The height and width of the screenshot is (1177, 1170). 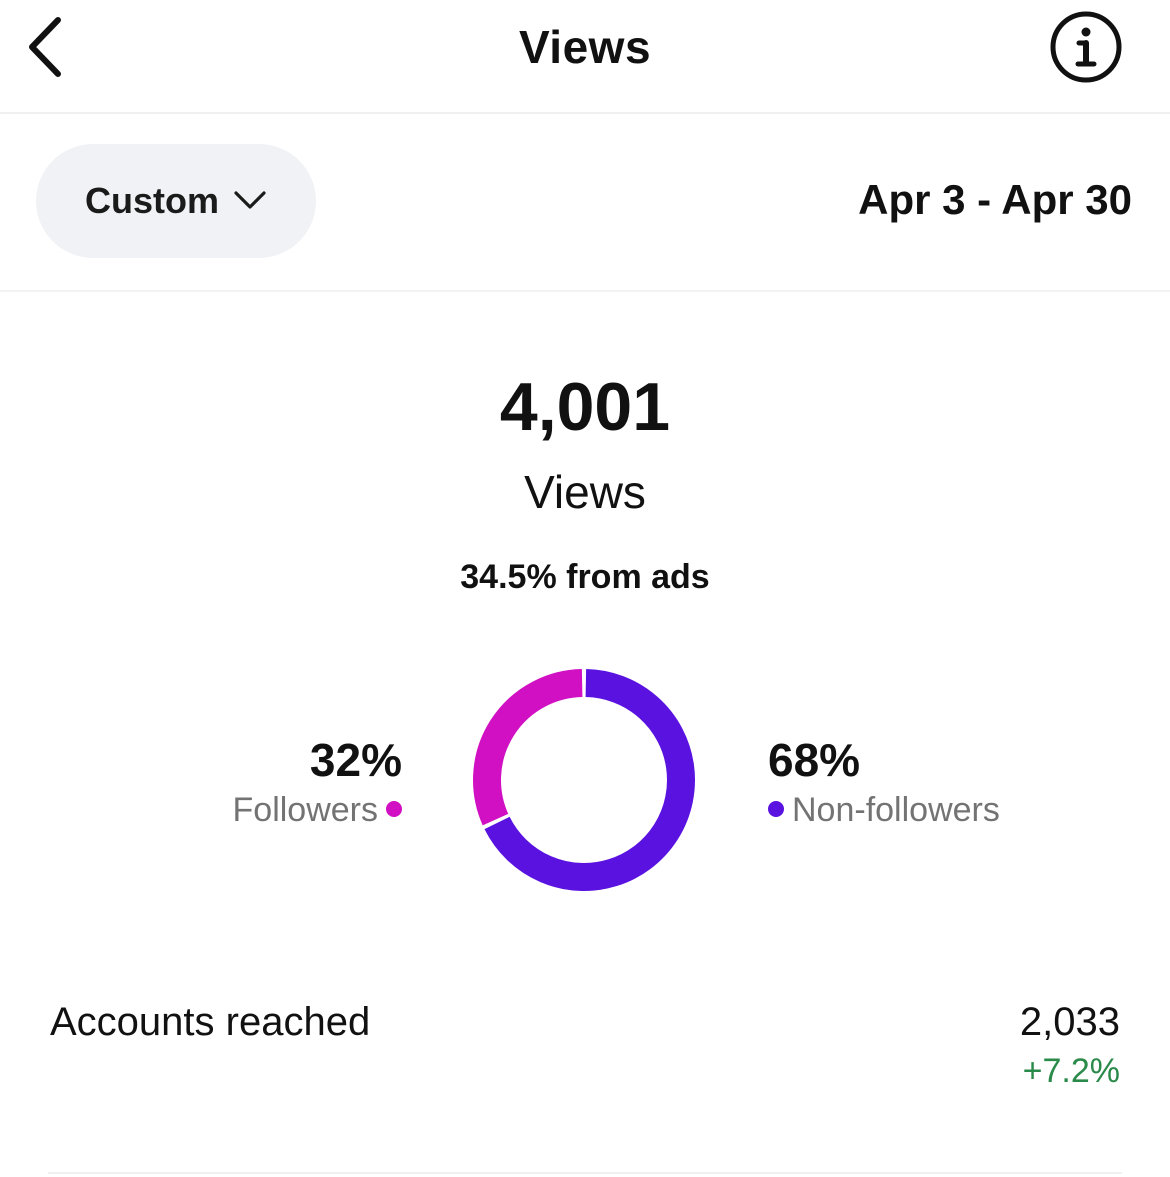 I want to click on total-views-label: Views, so click(x=585, y=492).